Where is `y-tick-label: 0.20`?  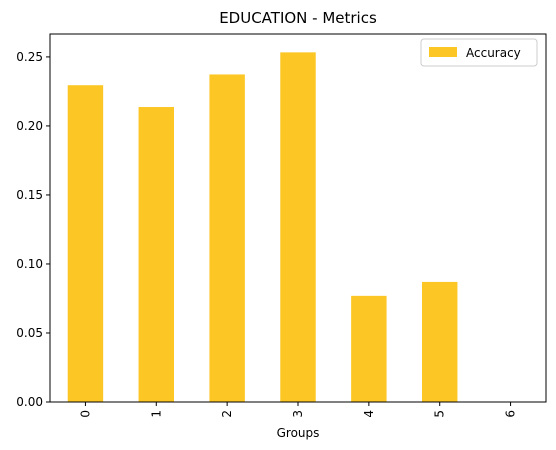 y-tick-label: 0.20 is located at coordinates (29, 126).